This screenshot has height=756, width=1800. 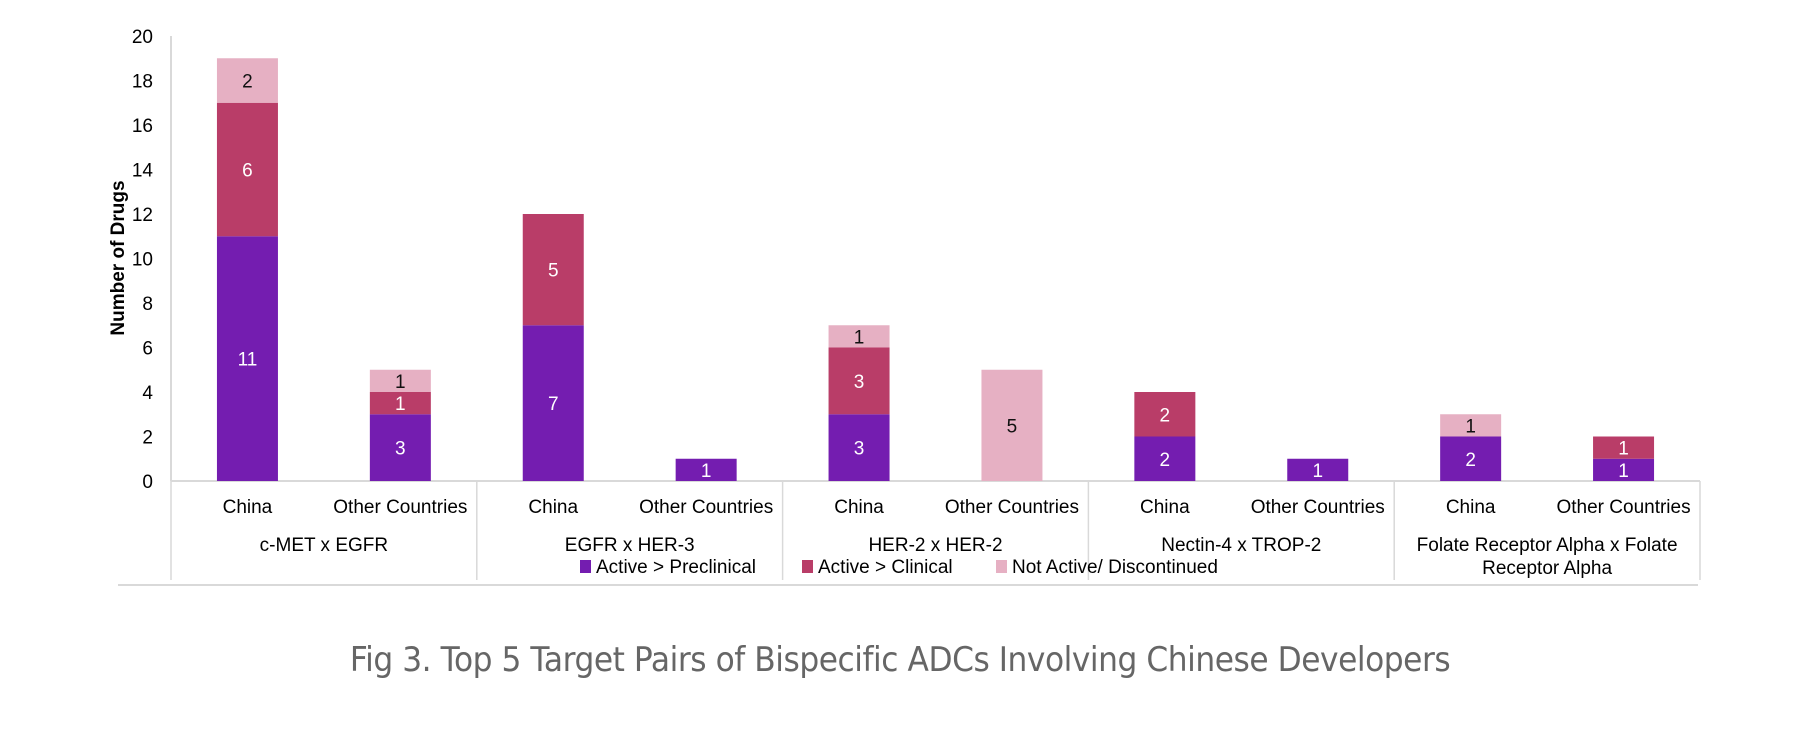 What do you see at coordinates (935, 545) in the screenshot?
I see `x-group-label: HER-2 x HER-2` at bounding box center [935, 545].